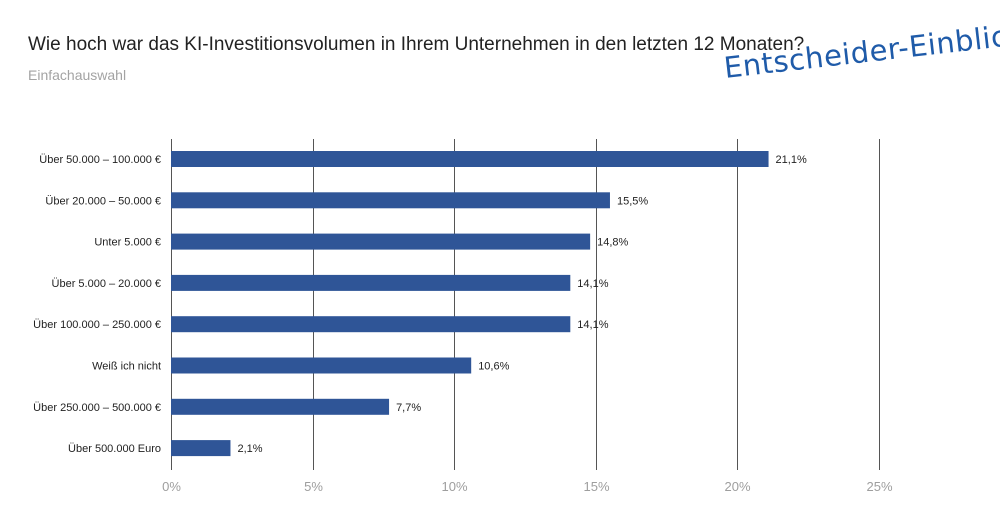  What do you see at coordinates (97, 325) in the screenshot?
I see `category-label: Über 100.000 – 250.000 €` at bounding box center [97, 325].